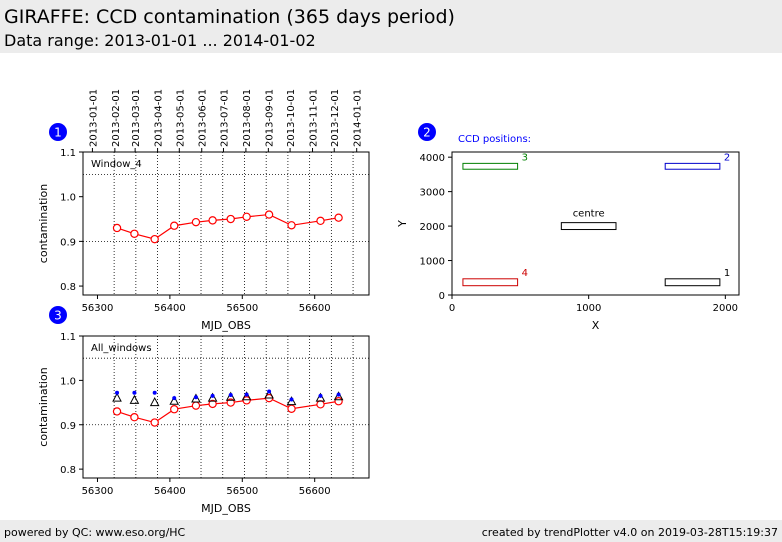  I want to click on date-tick-label: 2013-05-01, so click(180, 118).